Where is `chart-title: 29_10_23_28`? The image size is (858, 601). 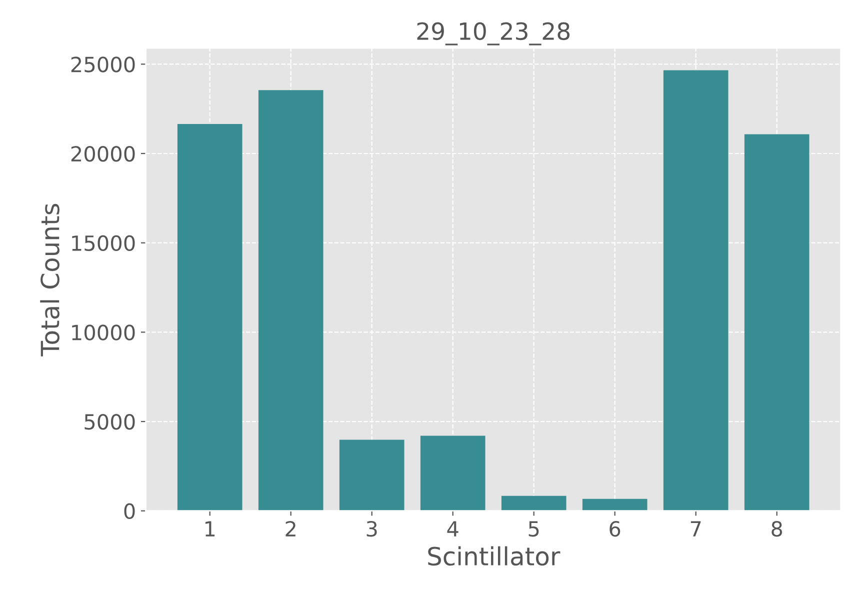 chart-title: 29_10_23_28 is located at coordinates (493, 34).